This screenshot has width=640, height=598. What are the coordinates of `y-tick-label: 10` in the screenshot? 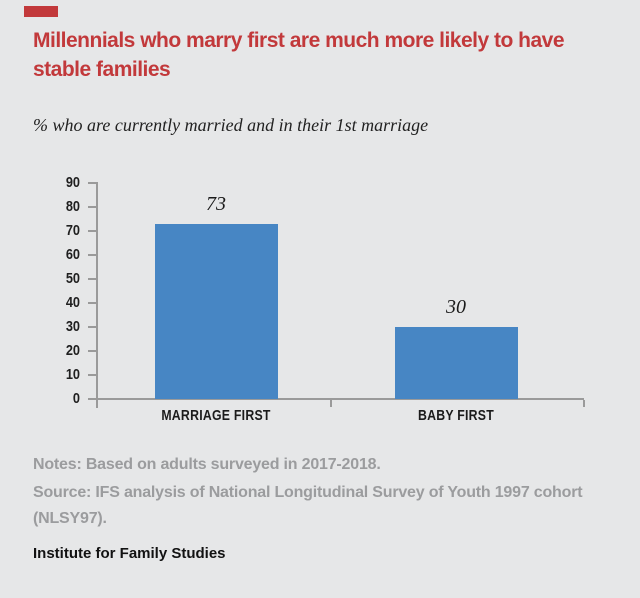 It's located at (72, 374).